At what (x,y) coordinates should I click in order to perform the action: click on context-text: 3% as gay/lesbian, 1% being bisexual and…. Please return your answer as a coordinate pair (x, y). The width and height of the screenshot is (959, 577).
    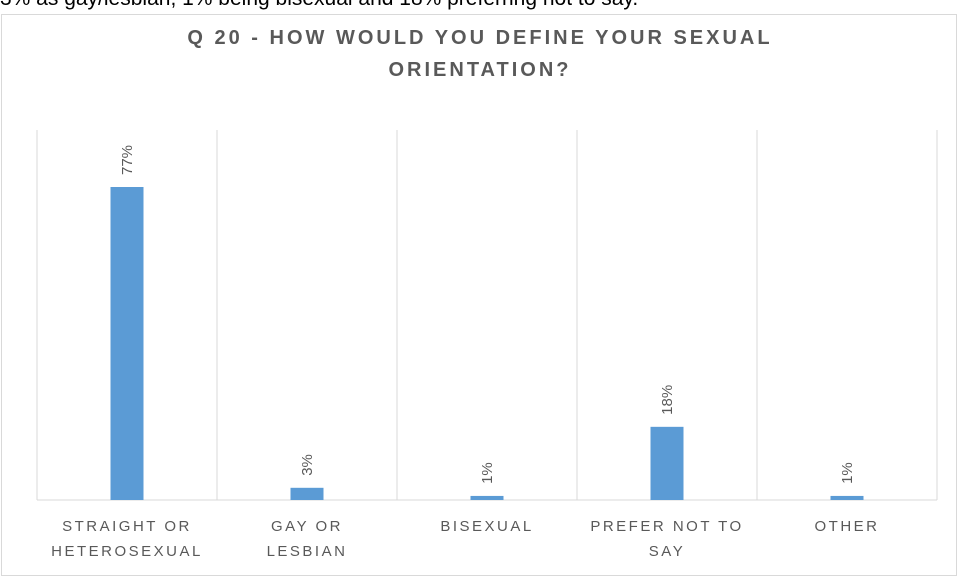
    Looking at the image, I should click on (479, 6).